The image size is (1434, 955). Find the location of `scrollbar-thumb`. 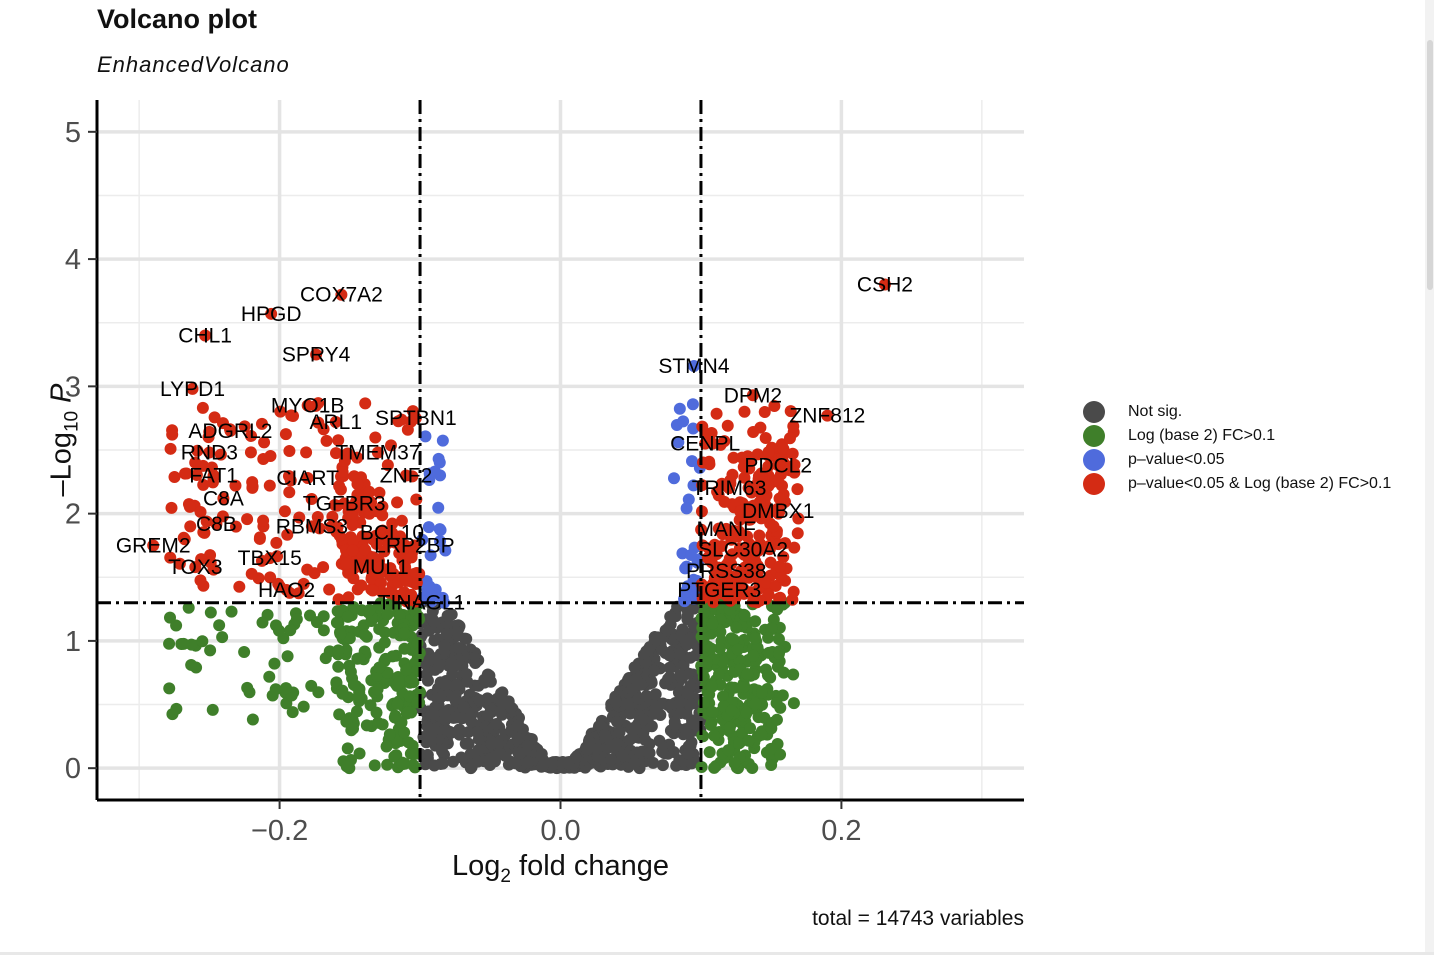

scrollbar-thumb is located at coordinates (1430, 165).